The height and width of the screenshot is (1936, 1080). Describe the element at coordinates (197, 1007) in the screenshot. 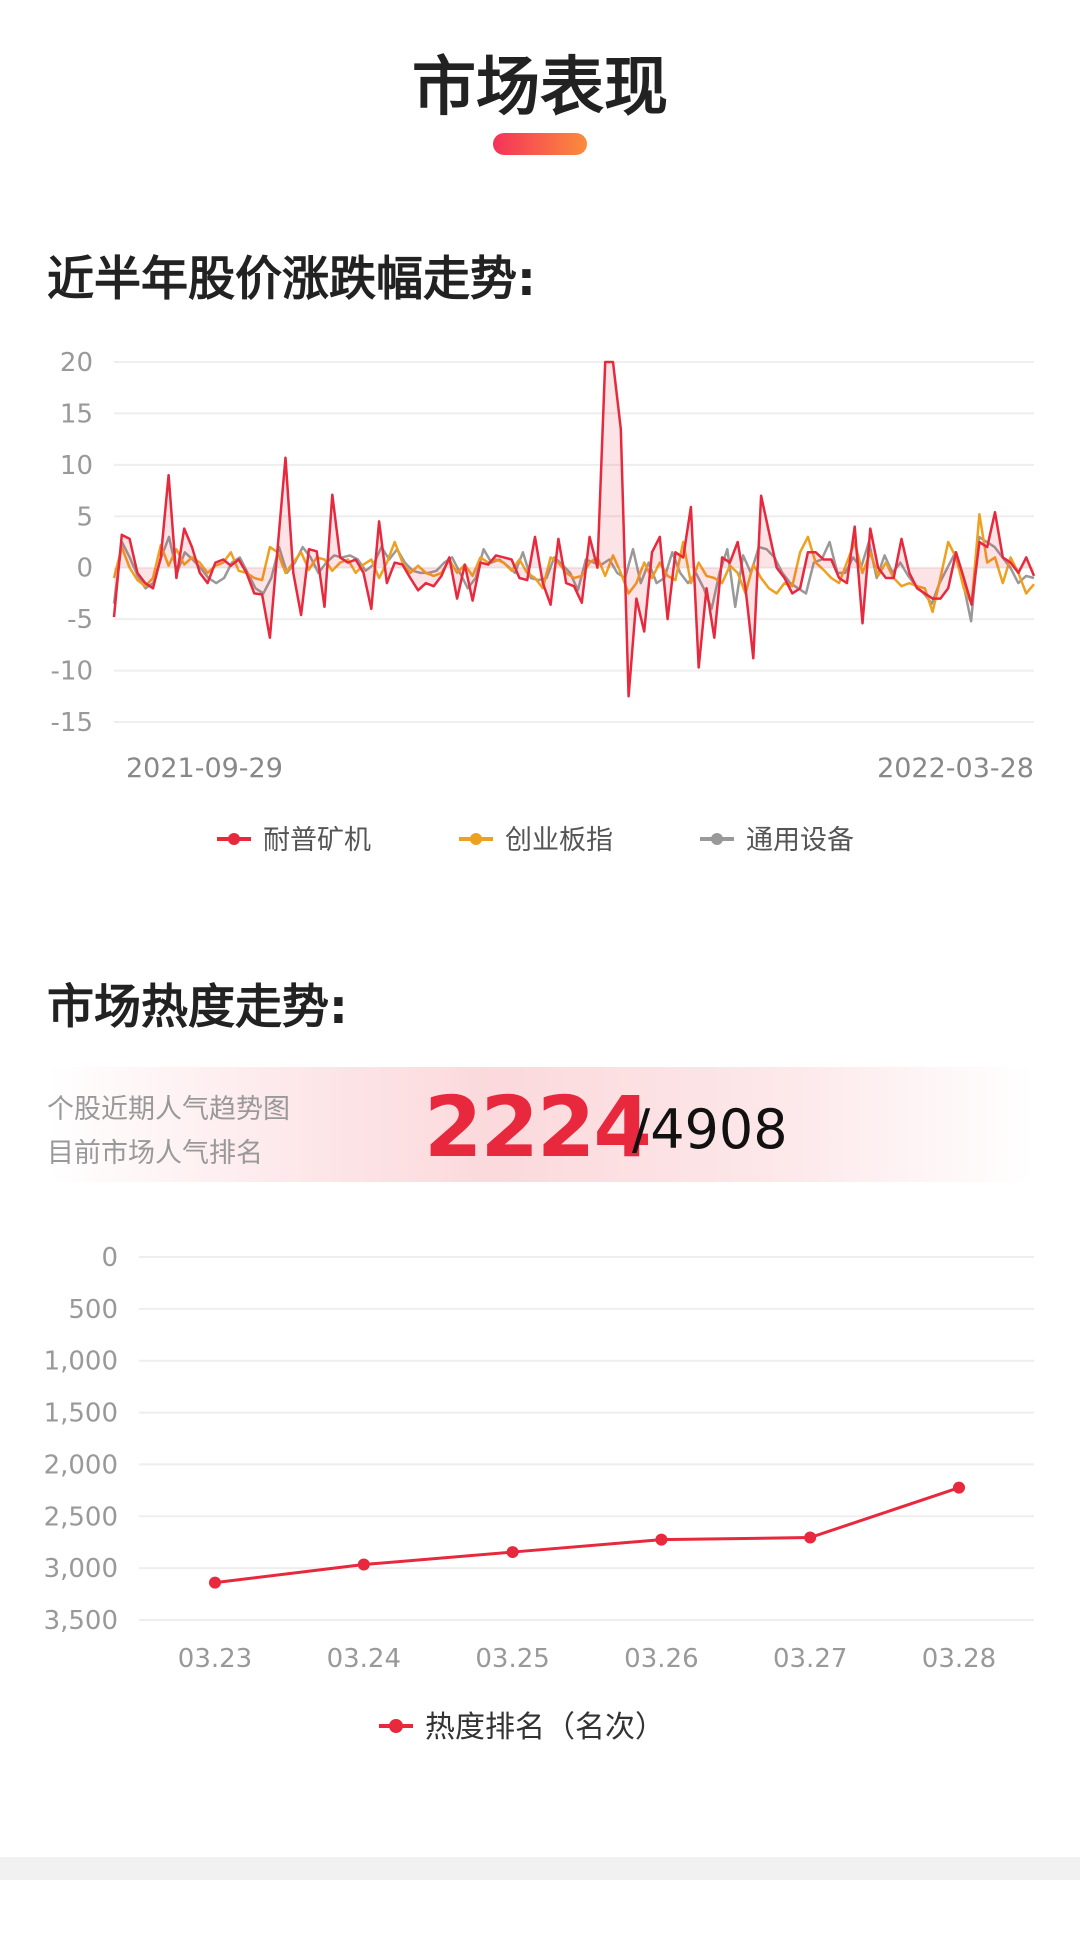

I see `section-title-heat-trend: 市场热度走势:` at that location.